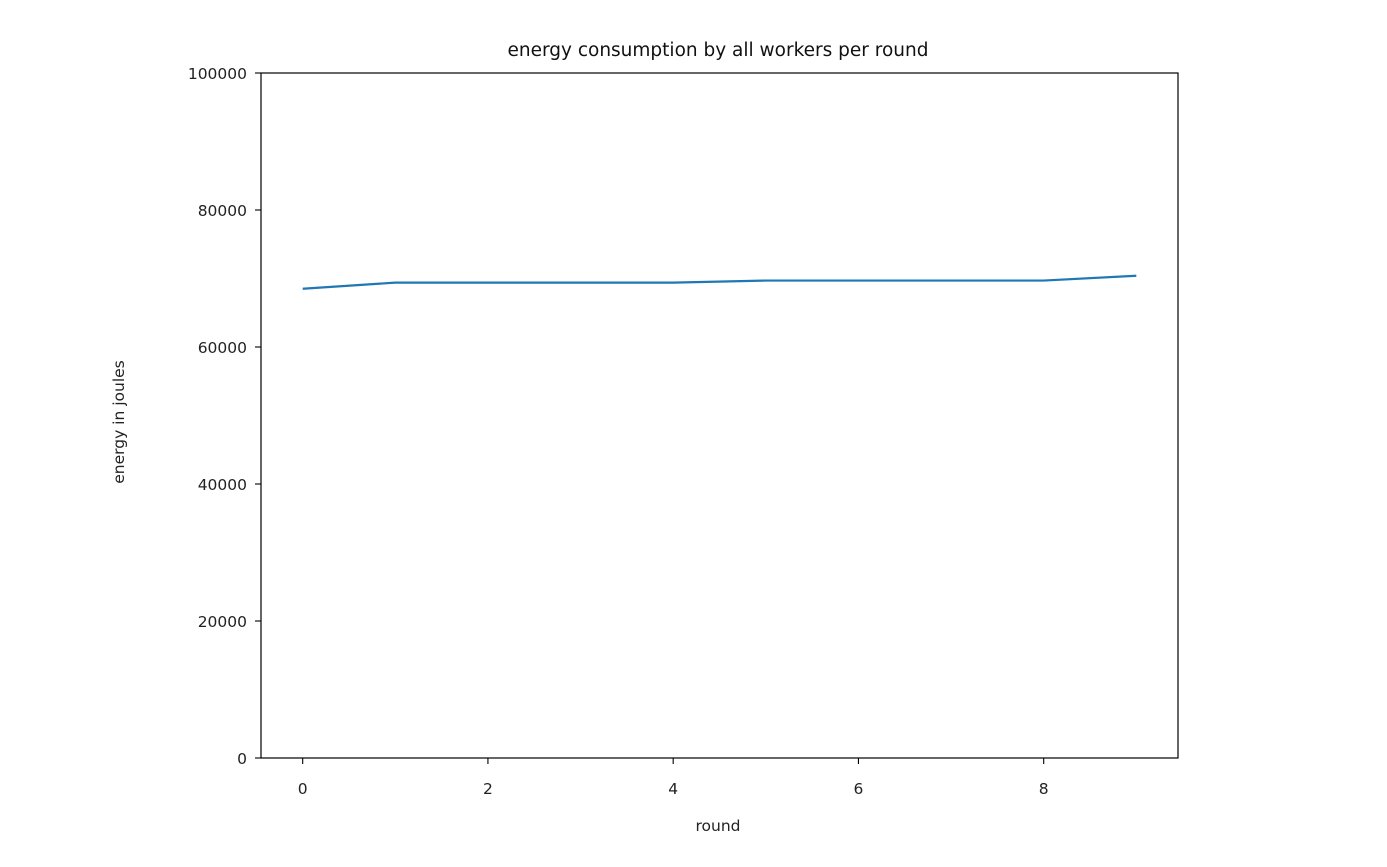 Image resolution: width=1387 pixels, height=867 pixels. What do you see at coordinates (222, 485) in the screenshot?
I see `y-tick-label: 40000` at bounding box center [222, 485].